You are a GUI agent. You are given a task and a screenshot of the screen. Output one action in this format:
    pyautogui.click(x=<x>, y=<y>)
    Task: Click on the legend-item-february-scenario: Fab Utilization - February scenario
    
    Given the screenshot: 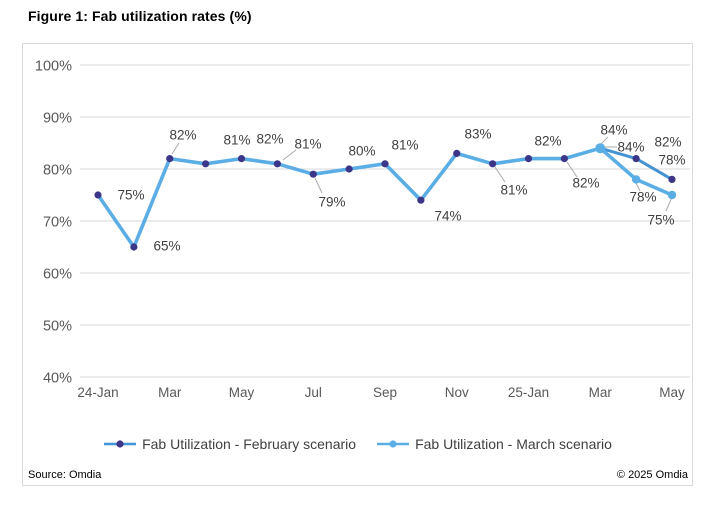 What is the action you would take?
    pyautogui.click(x=229, y=444)
    